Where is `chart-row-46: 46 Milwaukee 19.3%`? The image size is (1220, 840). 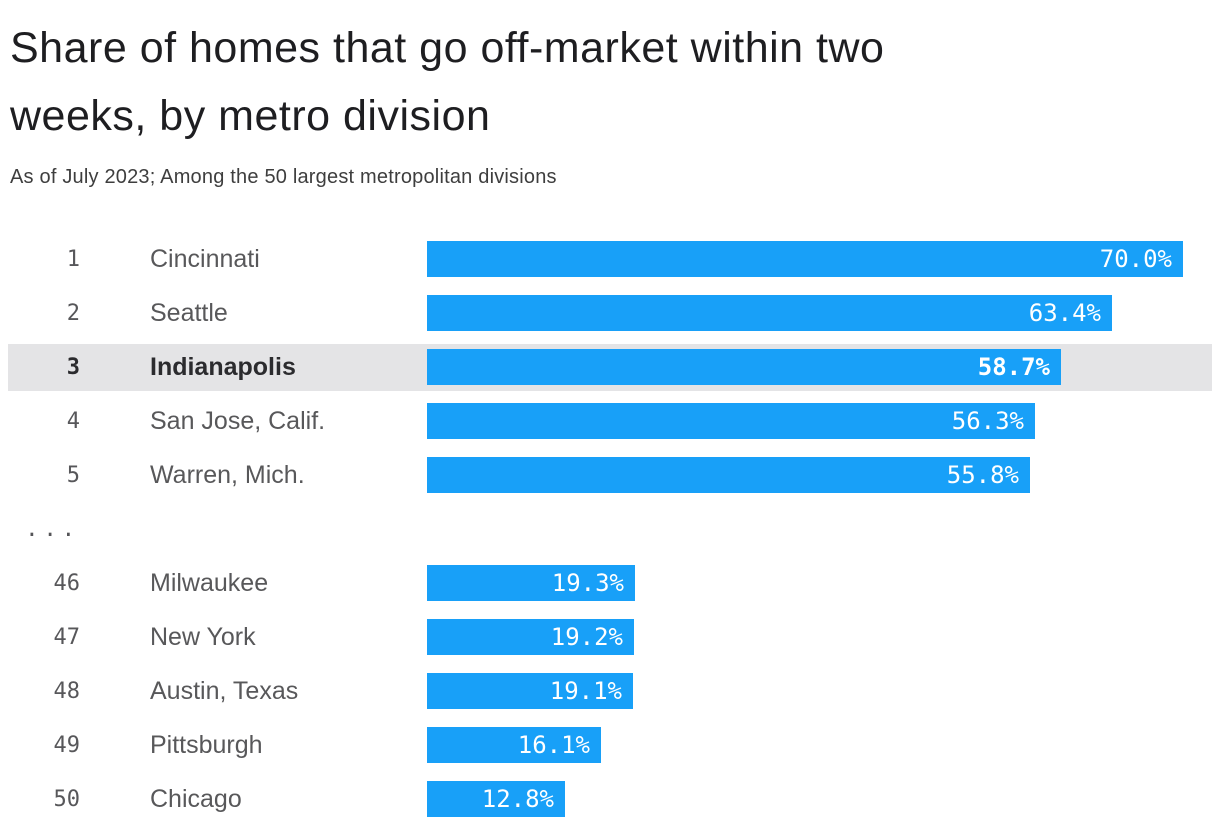 chart-row-46: 46 Milwaukee 19.3% is located at coordinates (610, 583).